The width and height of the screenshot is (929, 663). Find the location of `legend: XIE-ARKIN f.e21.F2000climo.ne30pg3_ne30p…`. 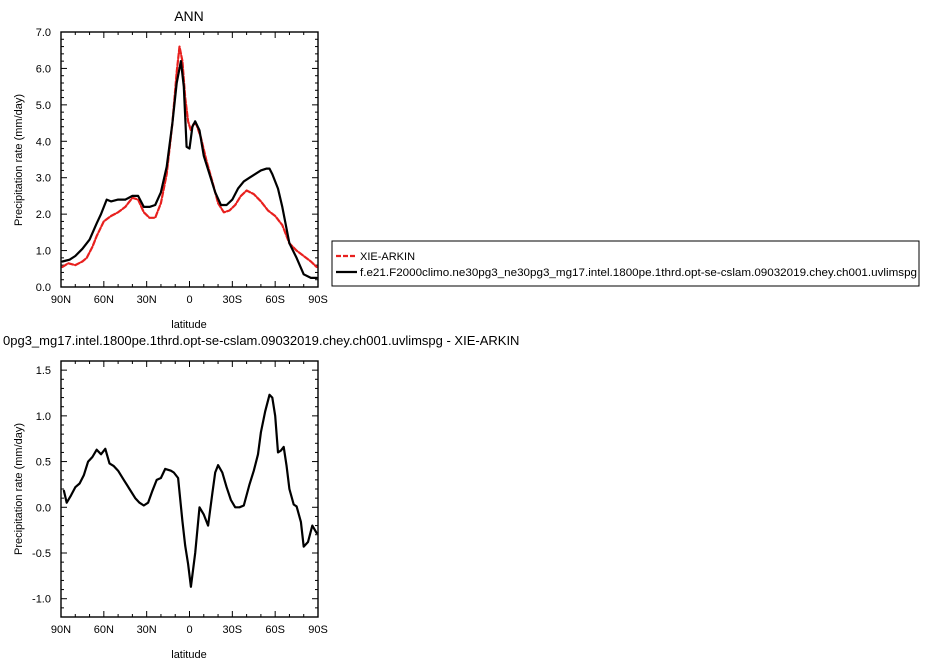

legend: XIE-ARKIN f.e21.F2000climo.ne30pg3_ne30p… is located at coordinates (625, 263).